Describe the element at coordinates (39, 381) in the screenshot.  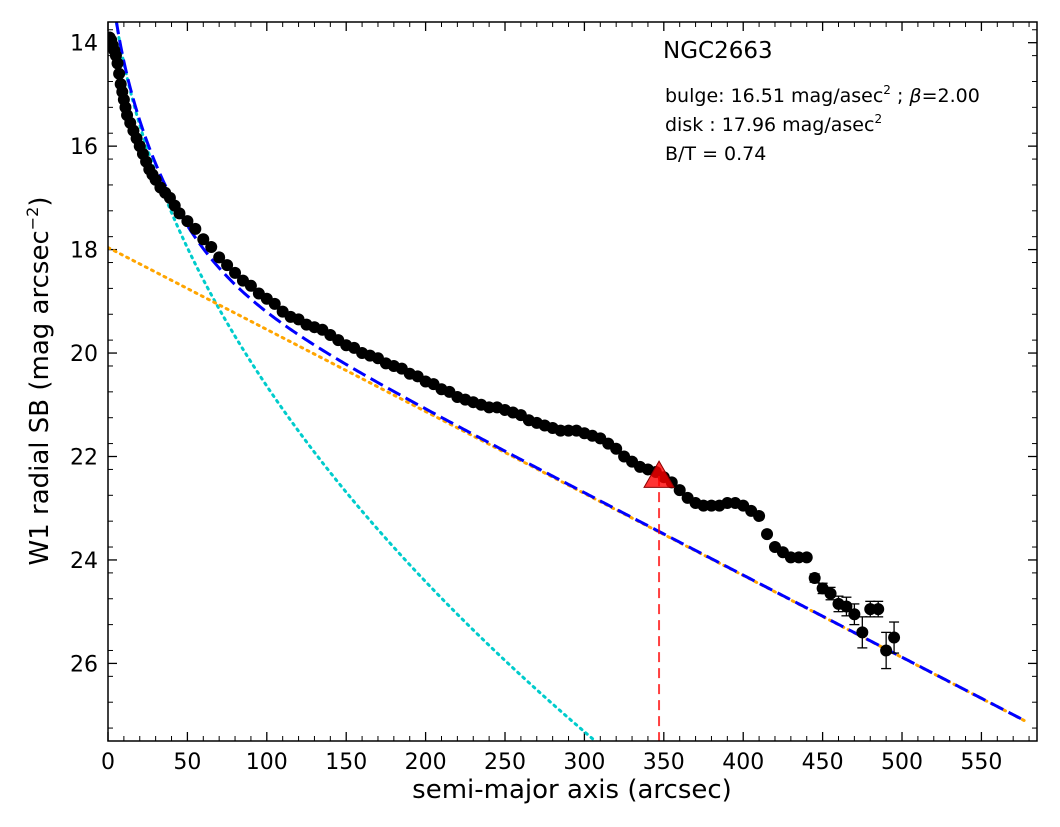
I see `y-axis-label: W1 radial SB (mag arcsec−2)` at that location.